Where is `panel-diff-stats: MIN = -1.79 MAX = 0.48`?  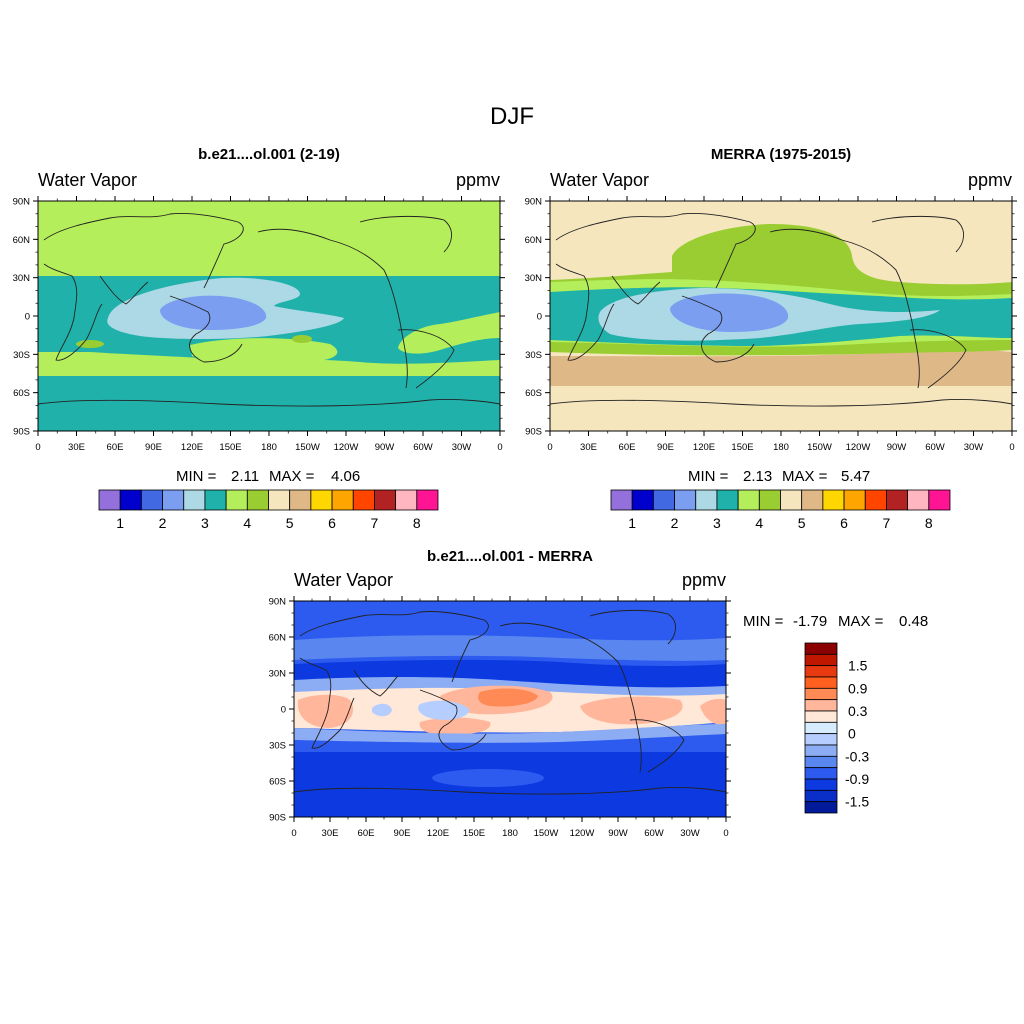
panel-diff-stats: MIN = -1.79 MAX = 0.48 is located at coordinates (835, 621).